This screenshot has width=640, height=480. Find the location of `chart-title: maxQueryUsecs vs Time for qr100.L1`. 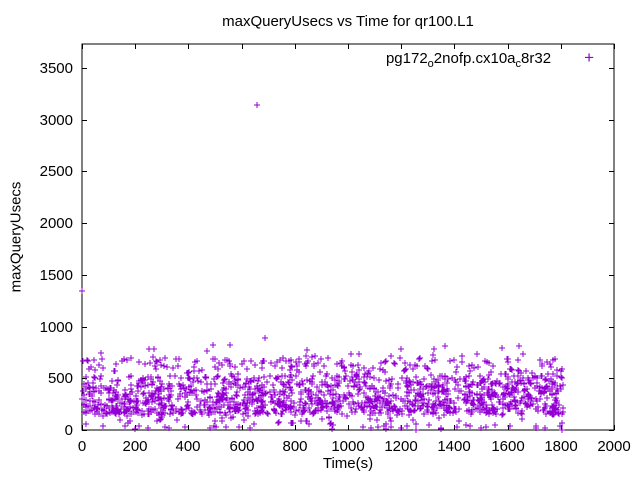

chart-title: maxQueryUsecs vs Time for qr100.L1 is located at coordinates (348, 21).